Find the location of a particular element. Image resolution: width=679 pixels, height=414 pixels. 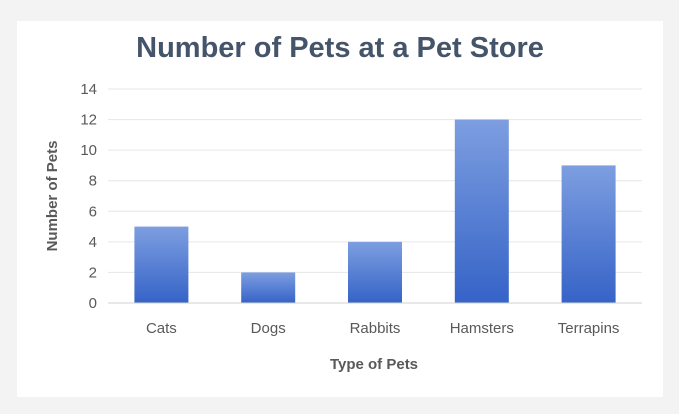

x-axis-ticks: Cats Dogs Rabbits Hamsters Terrapins is located at coordinates (382, 328).